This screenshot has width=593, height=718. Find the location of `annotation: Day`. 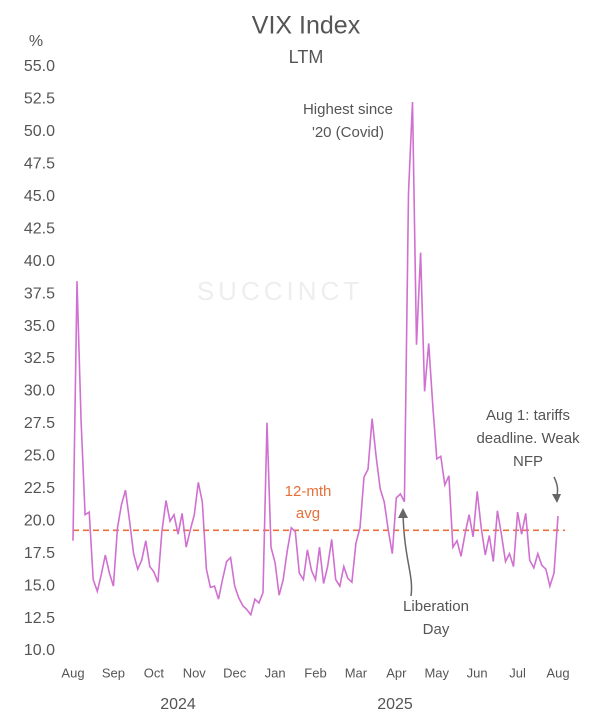

annotation: Day is located at coordinates (436, 629).